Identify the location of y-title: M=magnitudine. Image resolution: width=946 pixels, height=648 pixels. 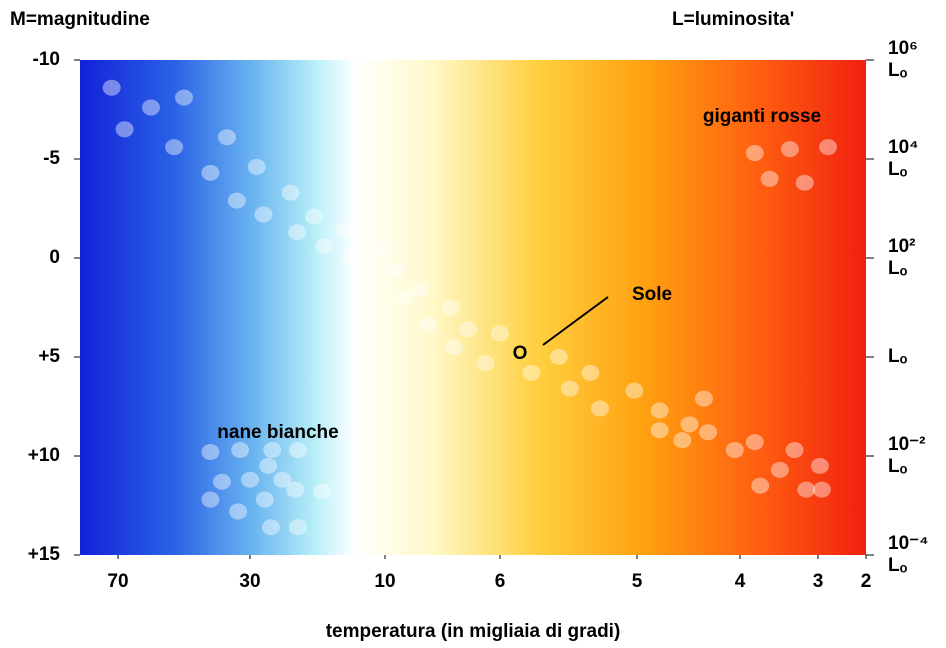
(80, 19).